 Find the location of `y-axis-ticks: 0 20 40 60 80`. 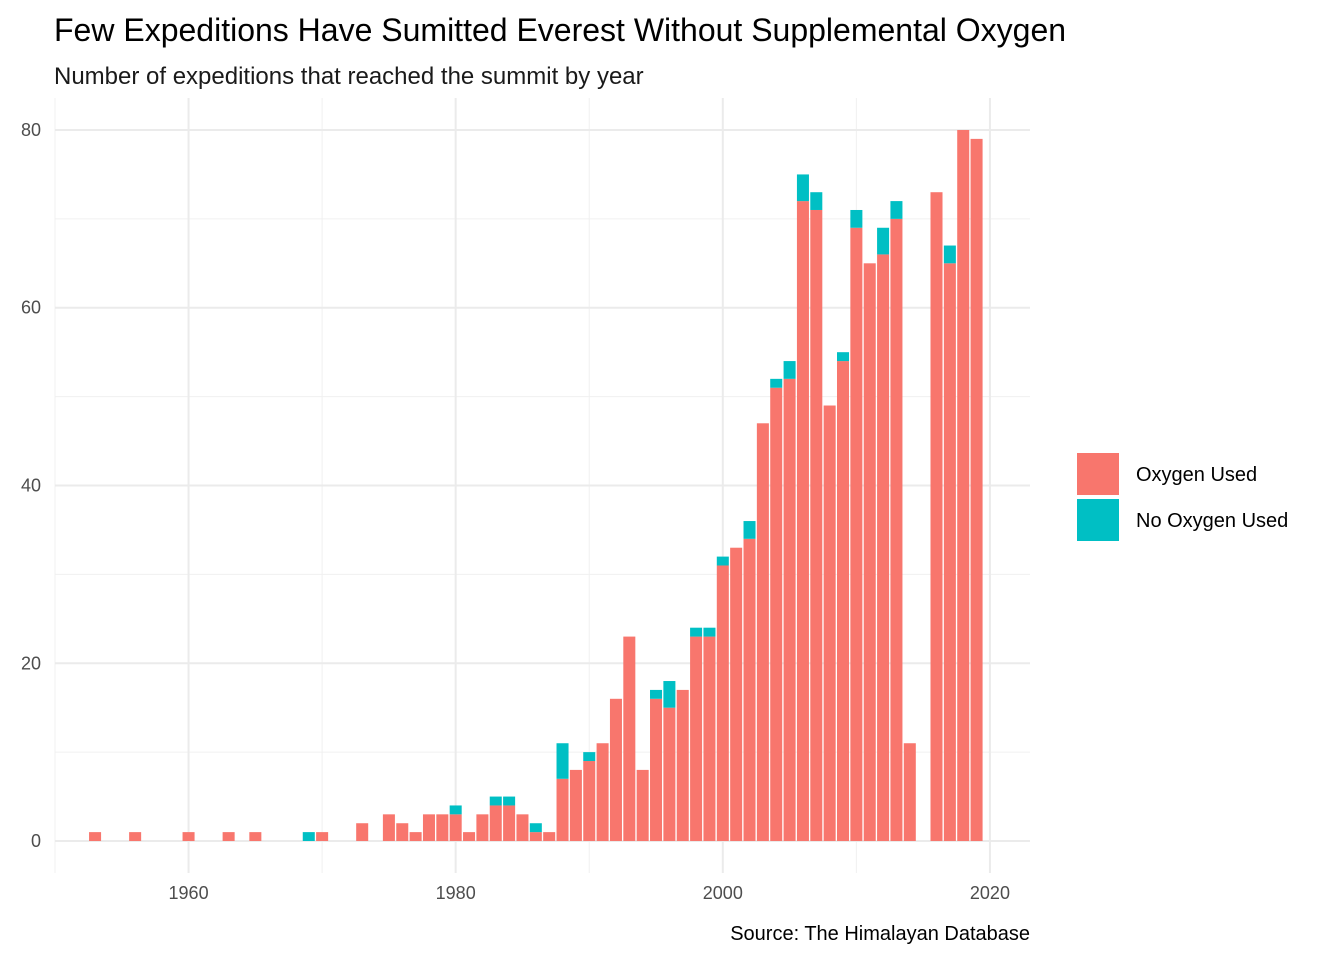

y-axis-ticks: 0 20 40 60 80 is located at coordinates (31, 485).